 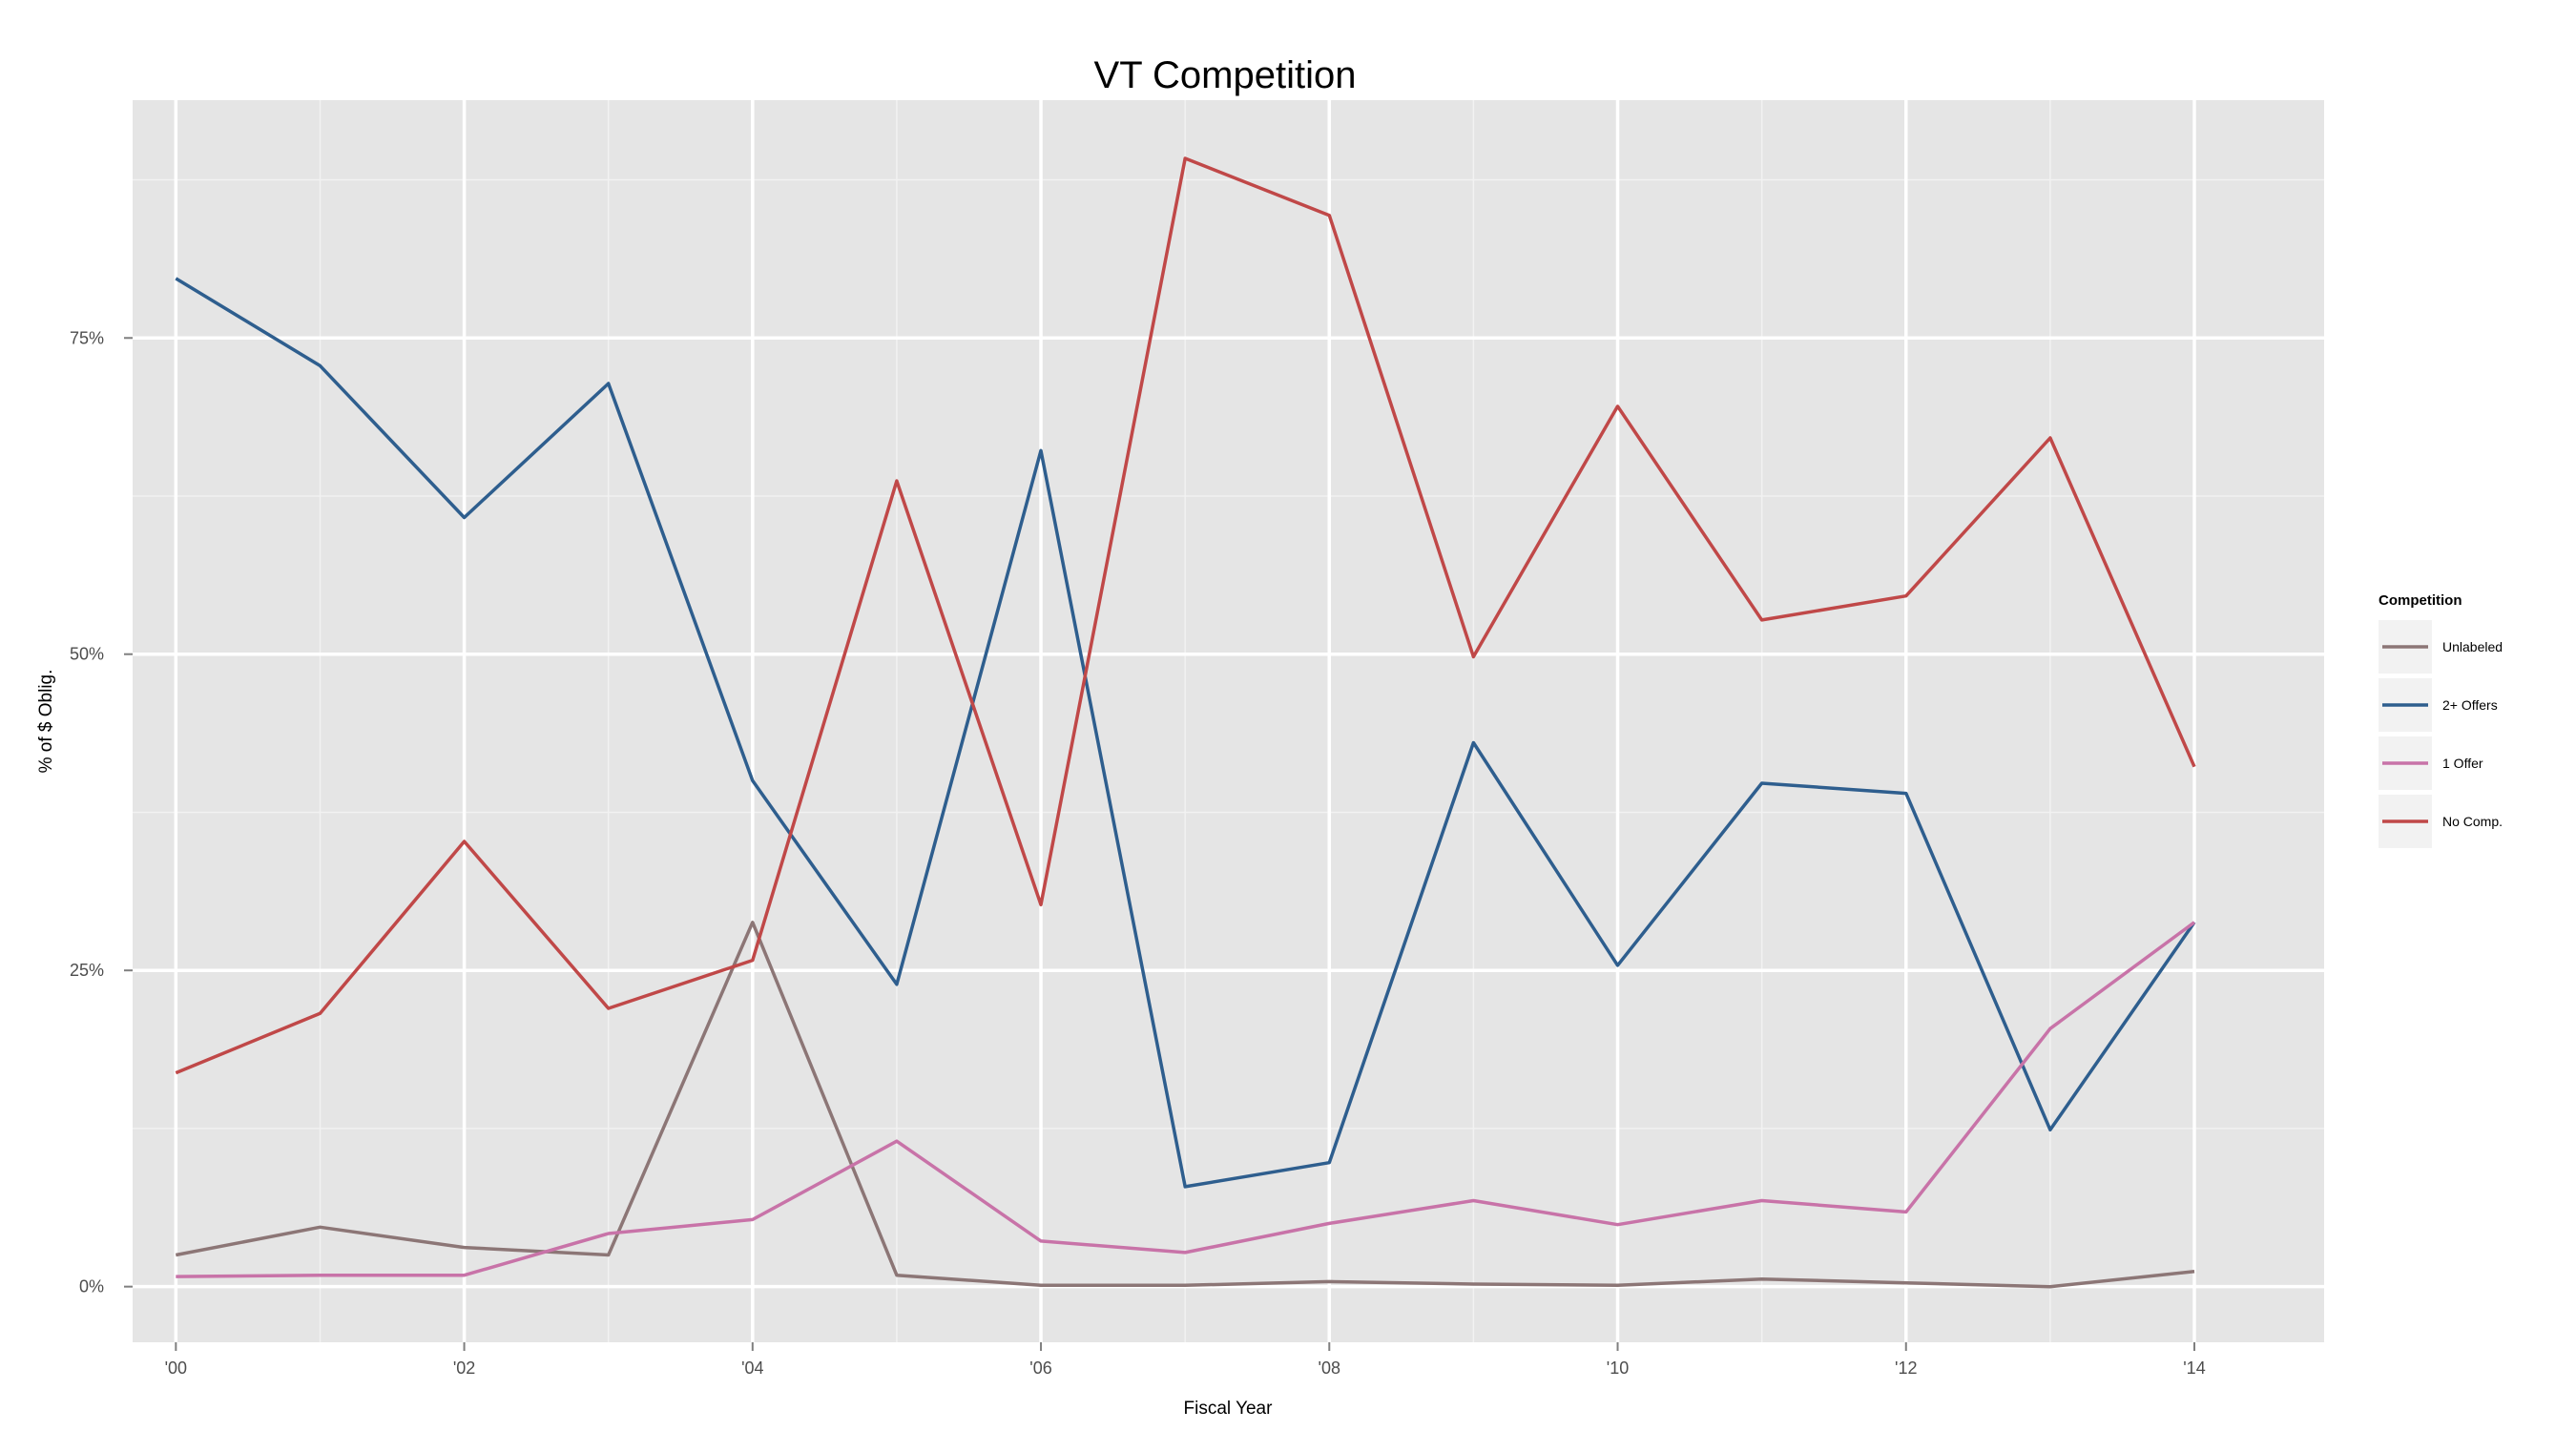 What do you see at coordinates (1618, 1368) in the screenshot?
I see `x-tick-label: '10` at bounding box center [1618, 1368].